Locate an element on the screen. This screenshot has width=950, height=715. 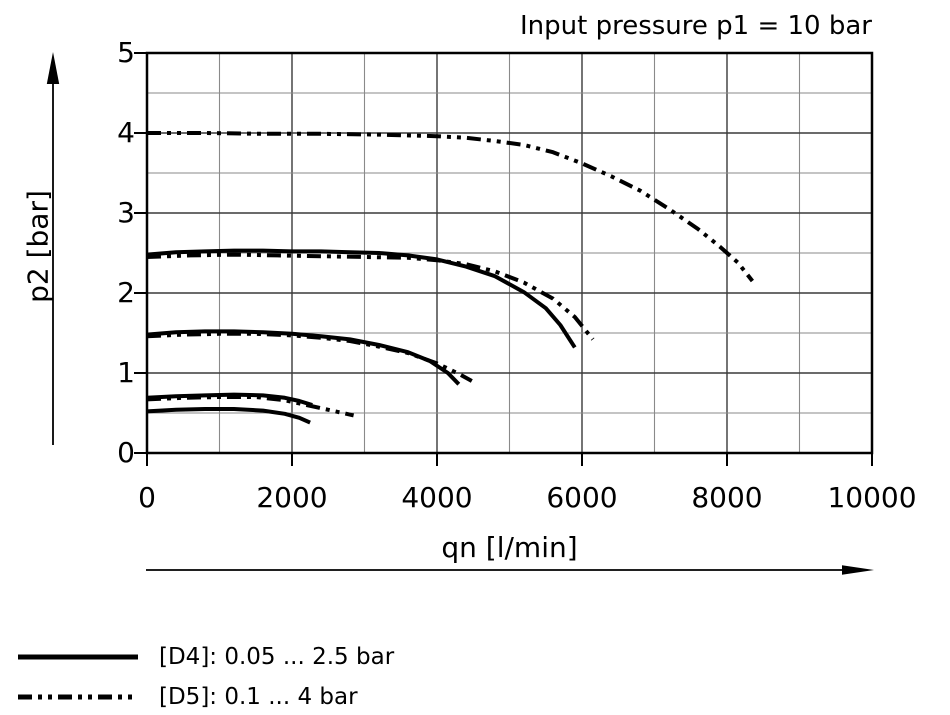
x-tick-label: 2000 is located at coordinates (292, 497).